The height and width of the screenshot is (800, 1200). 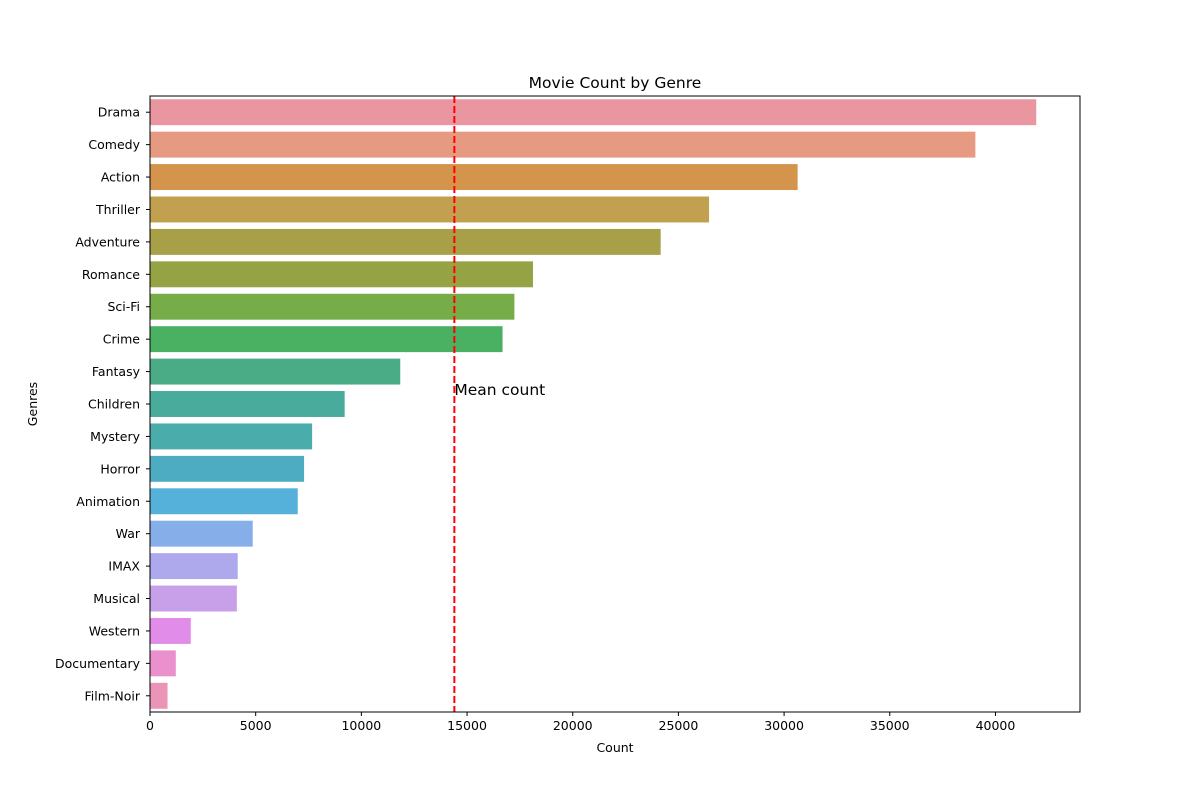 I want to click on bar-mystery, so click(x=231, y=436).